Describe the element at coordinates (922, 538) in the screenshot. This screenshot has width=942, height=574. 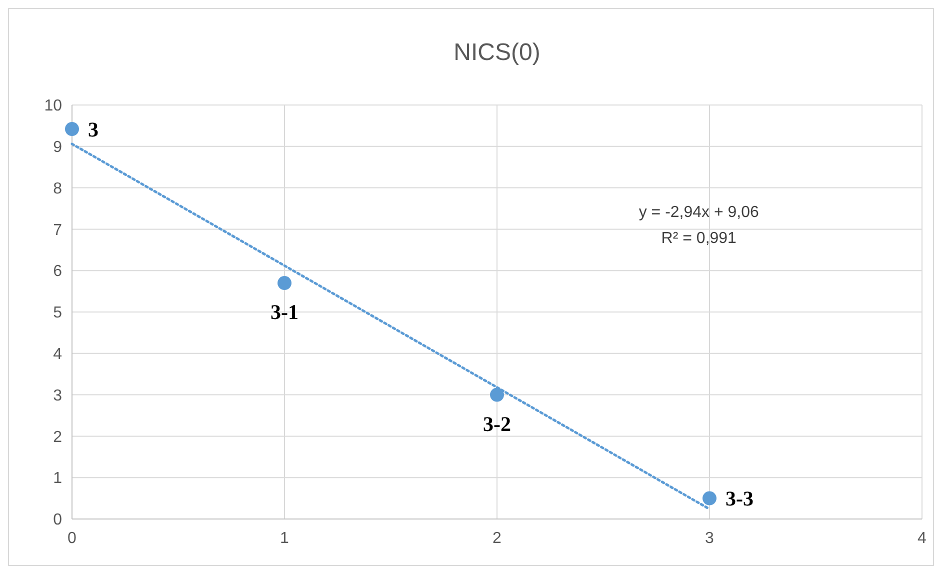
I see `x-tick-label: 4` at that location.